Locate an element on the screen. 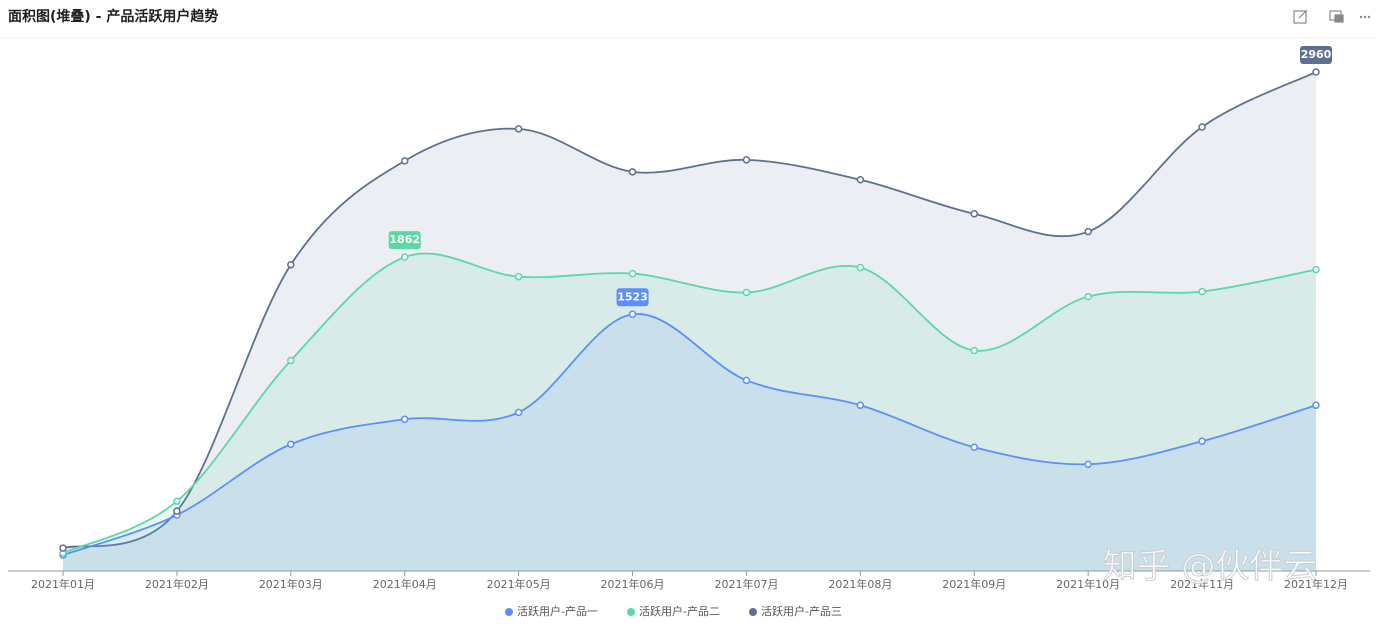  watermark: 知乎 @伙伴云 is located at coordinates (1210, 567).